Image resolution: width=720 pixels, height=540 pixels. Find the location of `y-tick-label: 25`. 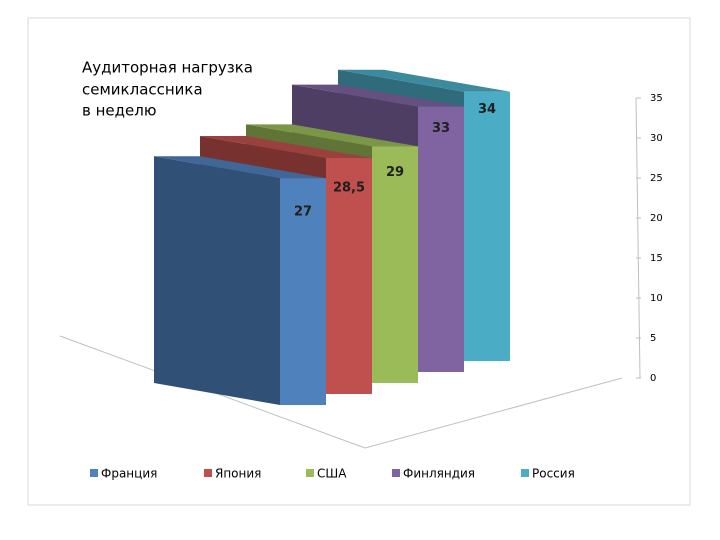

y-tick-label: 25 is located at coordinates (656, 178).